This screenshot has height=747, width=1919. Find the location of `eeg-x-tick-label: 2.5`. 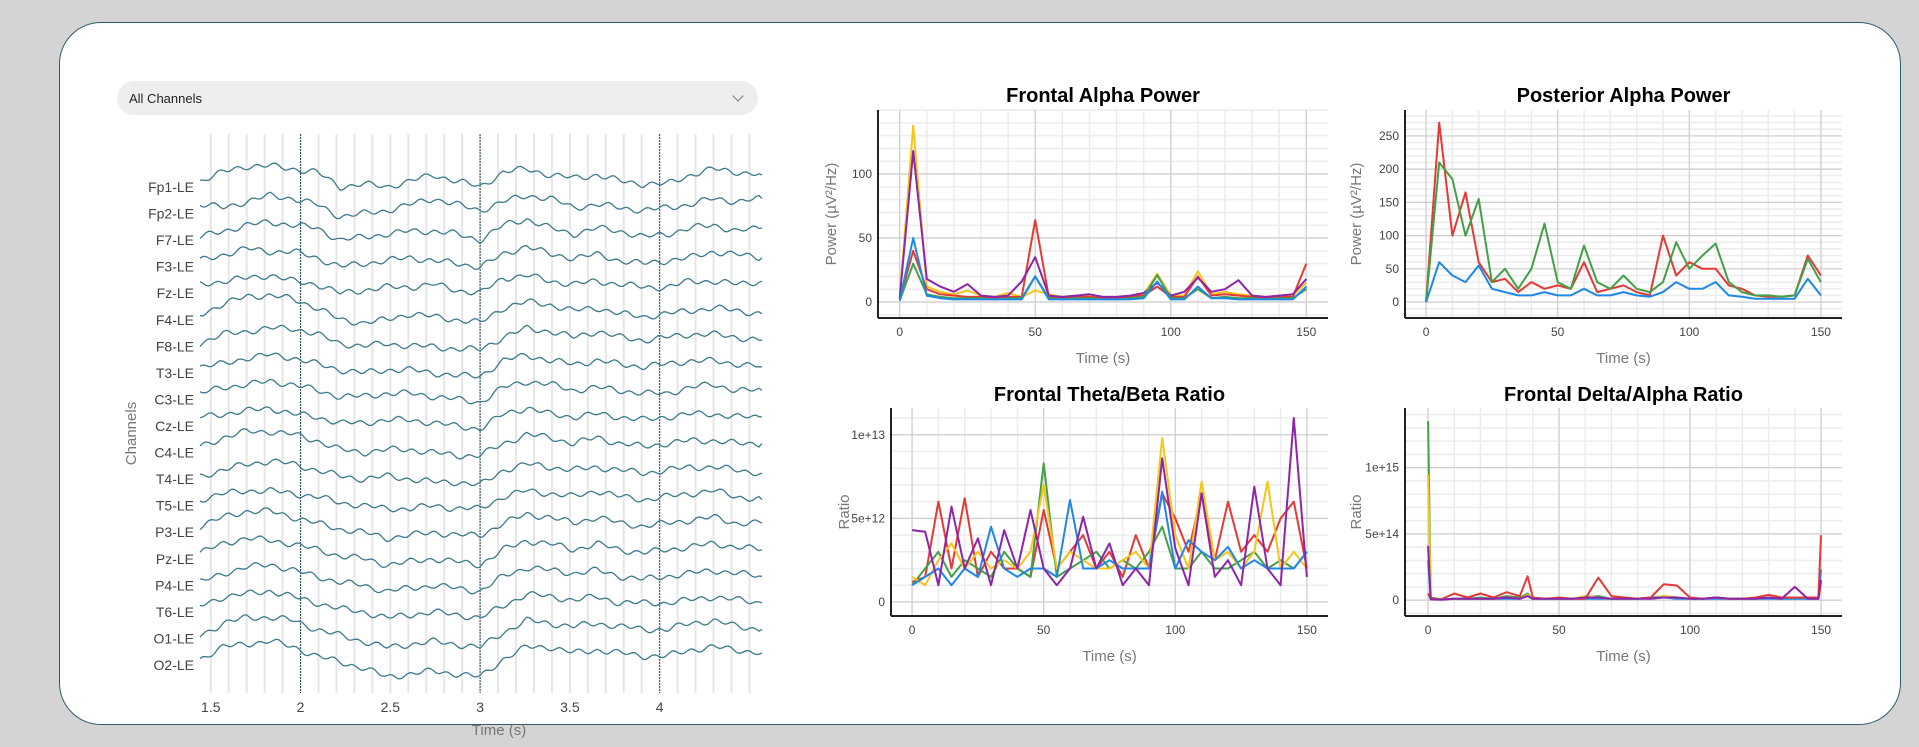

eeg-x-tick-label: 2.5 is located at coordinates (391, 707).